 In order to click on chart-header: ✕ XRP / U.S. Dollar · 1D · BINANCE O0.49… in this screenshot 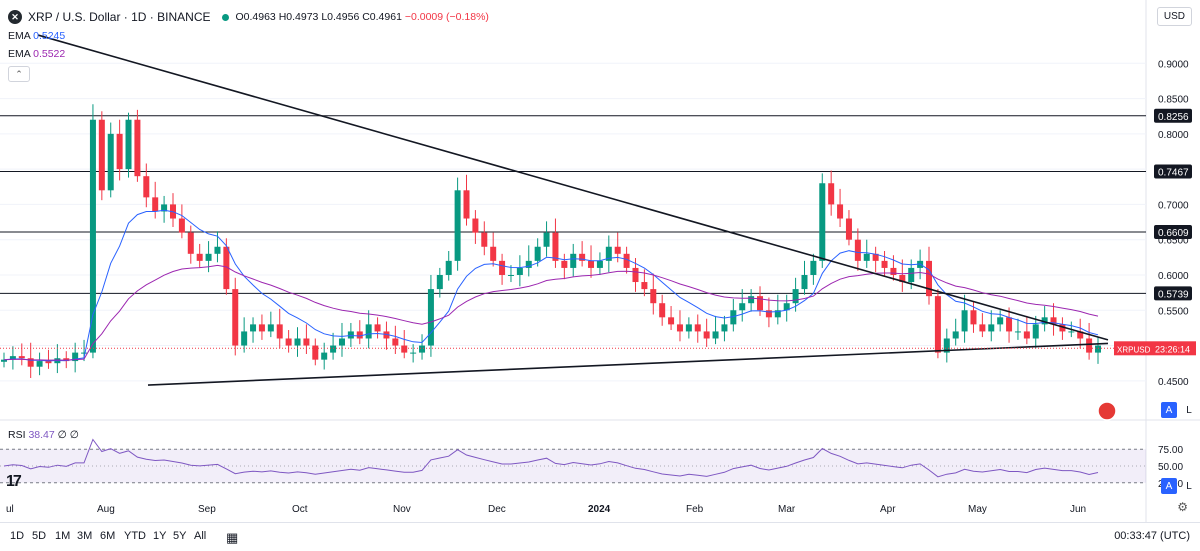, I will do `click(248, 17)`.